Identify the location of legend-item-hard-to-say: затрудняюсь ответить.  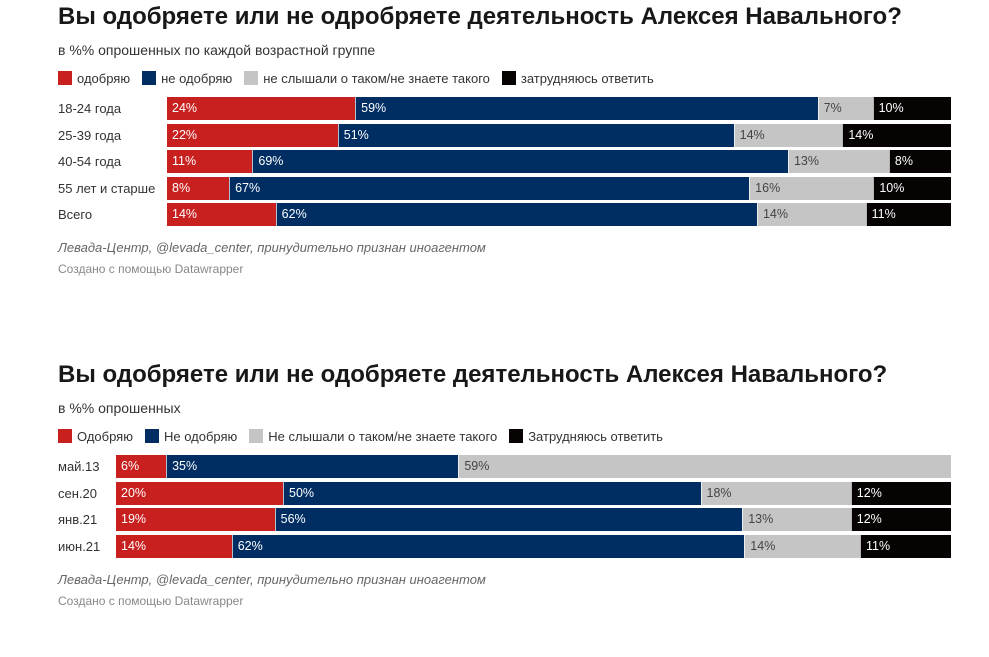
(577, 78).